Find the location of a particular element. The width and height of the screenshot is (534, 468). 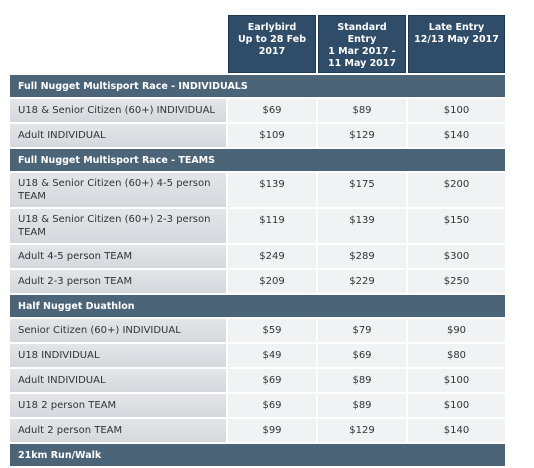

empty-header is located at coordinates (118, 44).